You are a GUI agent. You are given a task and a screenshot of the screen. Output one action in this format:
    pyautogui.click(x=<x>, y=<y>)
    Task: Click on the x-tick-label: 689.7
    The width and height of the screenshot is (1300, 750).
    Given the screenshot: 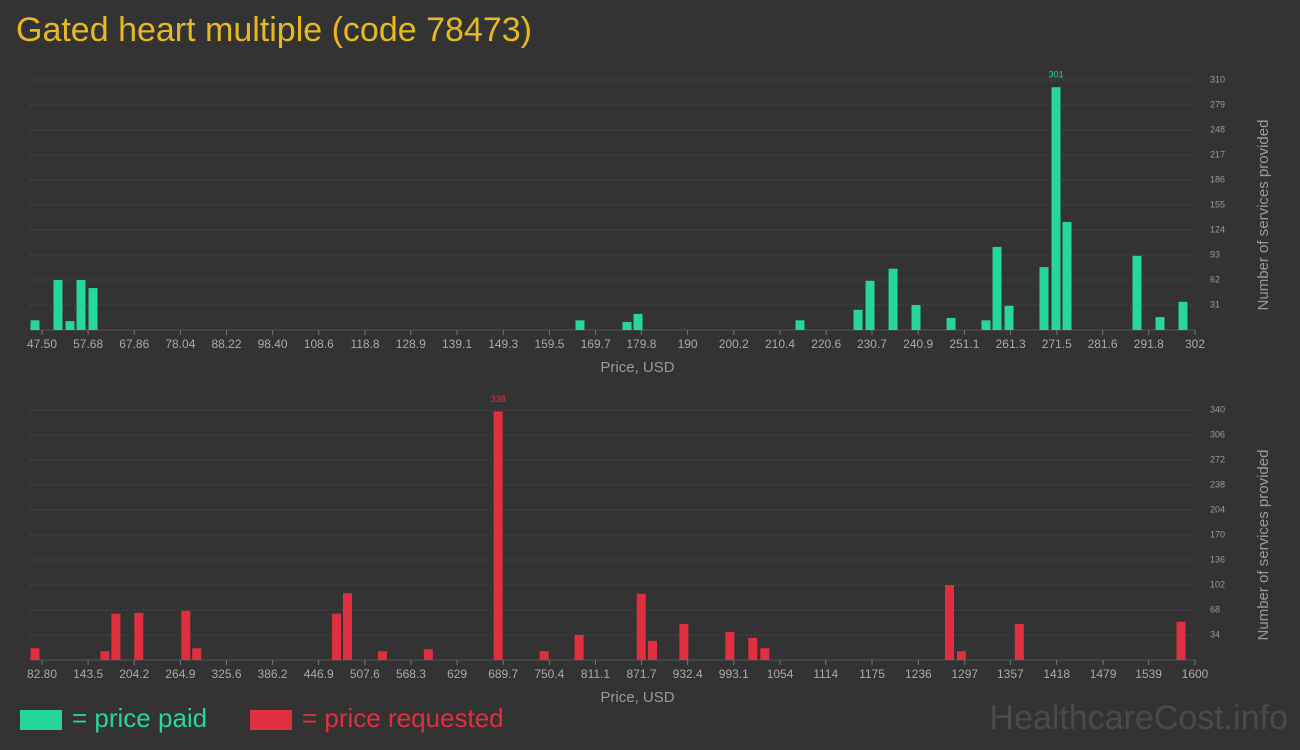 What is the action you would take?
    pyautogui.click(x=503, y=674)
    